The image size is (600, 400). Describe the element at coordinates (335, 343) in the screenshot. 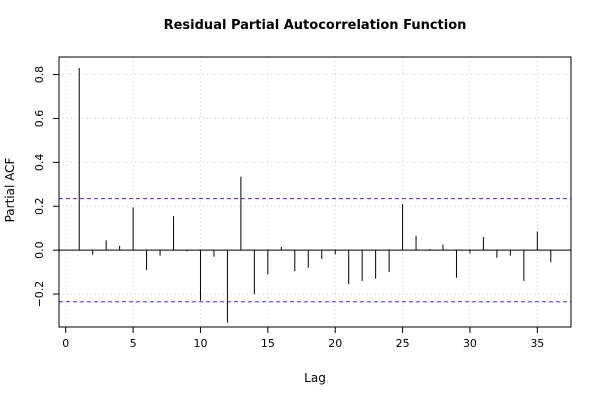

I see `x-tick-label: 20` at that location.